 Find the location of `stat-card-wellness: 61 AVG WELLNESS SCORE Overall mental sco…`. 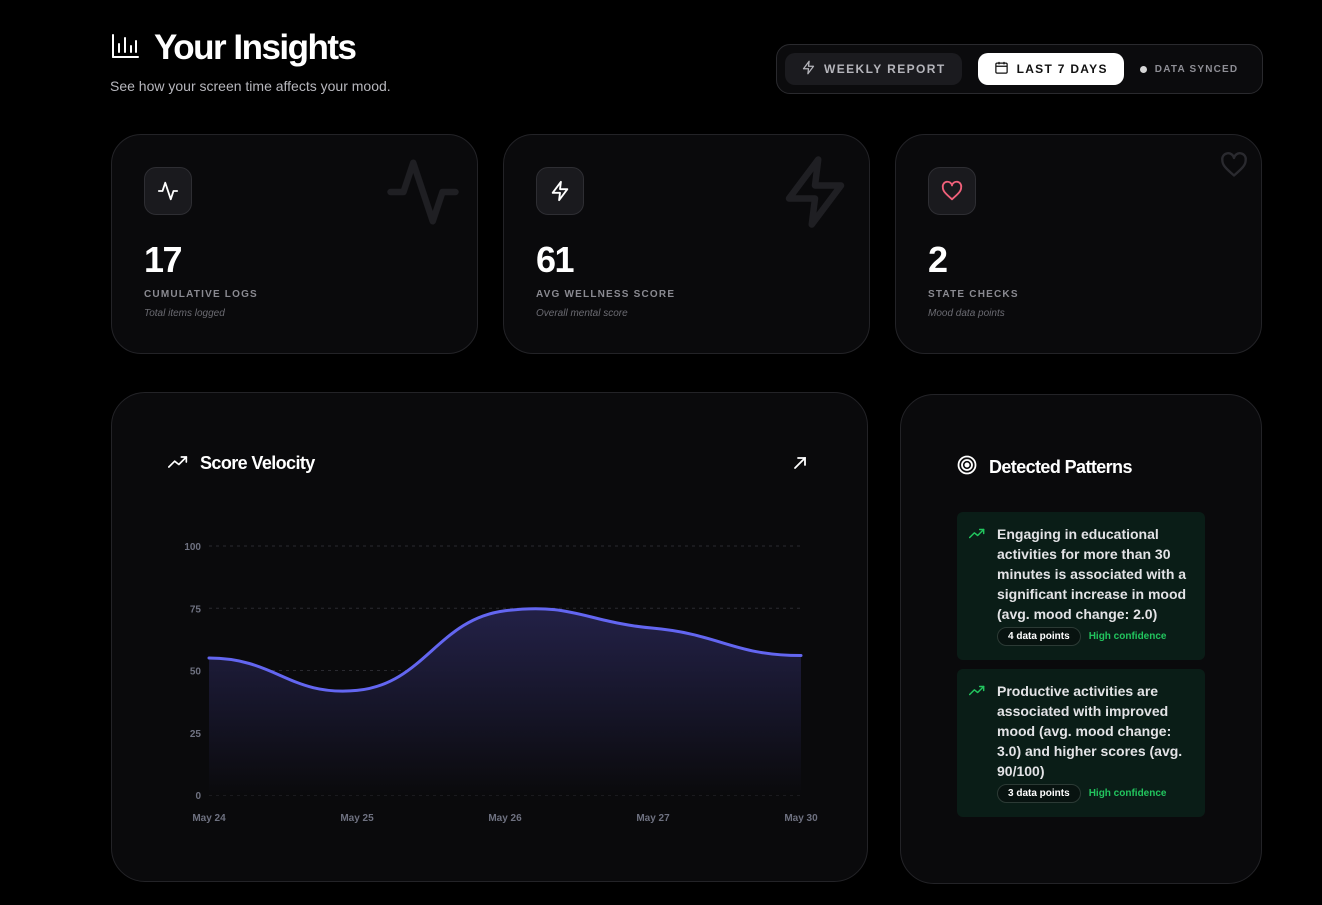

stat-card-wellness: 61 AVG WELLNESS SCORE Overall mental sco… is located at coordinates (686, 244).